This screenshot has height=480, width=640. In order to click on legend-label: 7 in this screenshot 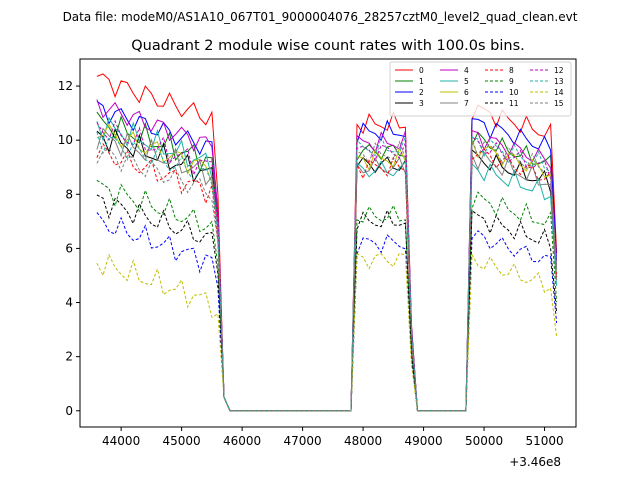, I will do `click(466, 103)`.